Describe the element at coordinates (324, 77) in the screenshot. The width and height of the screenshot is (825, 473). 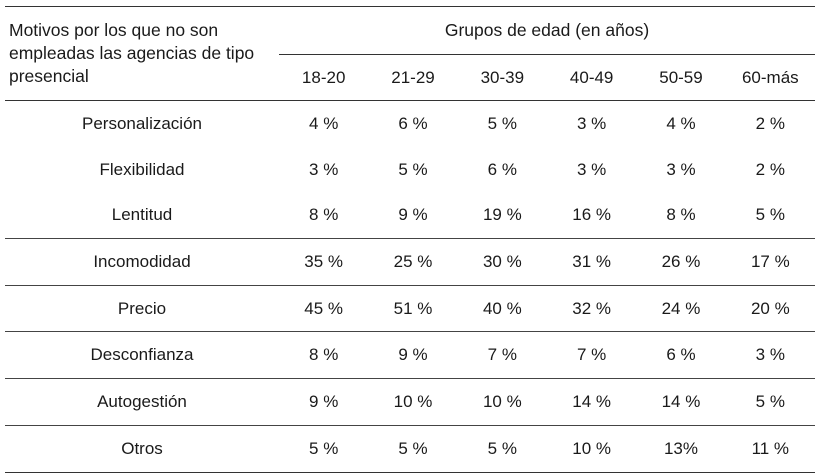
I see `age-header: 18-20` at that location.